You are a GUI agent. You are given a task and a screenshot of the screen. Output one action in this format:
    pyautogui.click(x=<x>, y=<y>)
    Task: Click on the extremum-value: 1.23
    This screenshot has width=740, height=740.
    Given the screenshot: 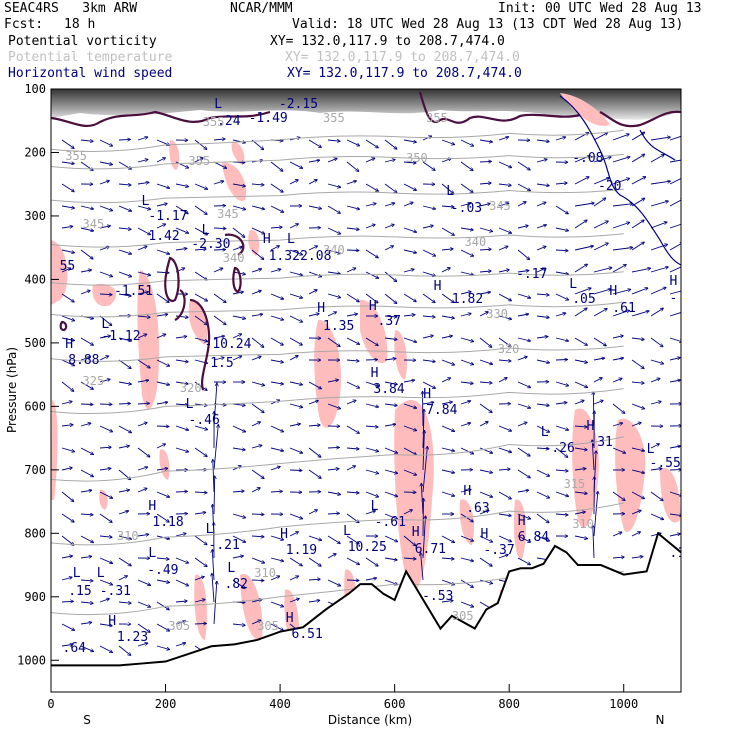 What is the action you would take?
    pyautogui.click(x=132, y=637)
    